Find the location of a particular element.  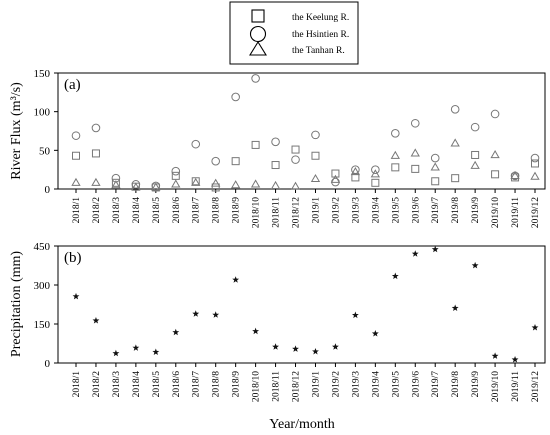

a-x-tick-label: 2018/9 is located at coordinates (237, 210).